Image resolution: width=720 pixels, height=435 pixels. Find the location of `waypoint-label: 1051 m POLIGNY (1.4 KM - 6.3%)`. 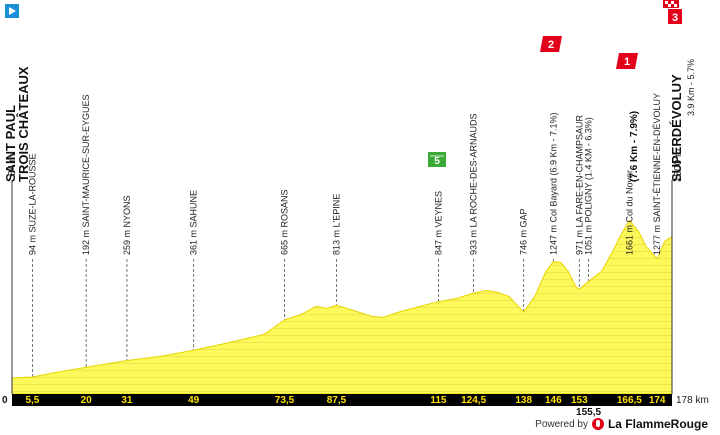

waypoint-label: 1051 m POLIGNY (1.4 KM - 6.3%) is located at coordinates (589, 186).